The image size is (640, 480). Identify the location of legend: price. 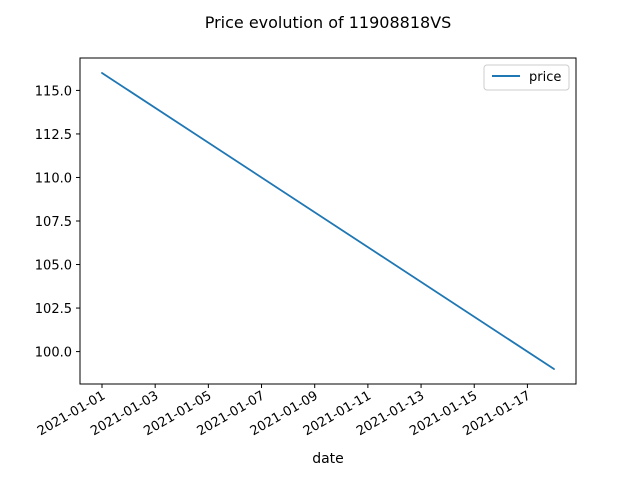
(526, 77).